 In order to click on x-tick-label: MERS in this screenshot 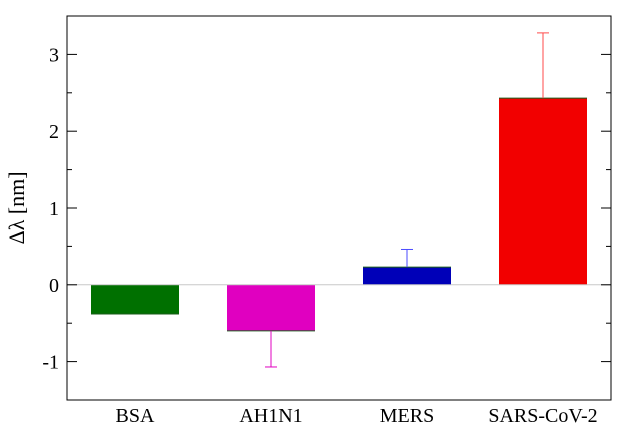, I will do `click(407, 414)`.